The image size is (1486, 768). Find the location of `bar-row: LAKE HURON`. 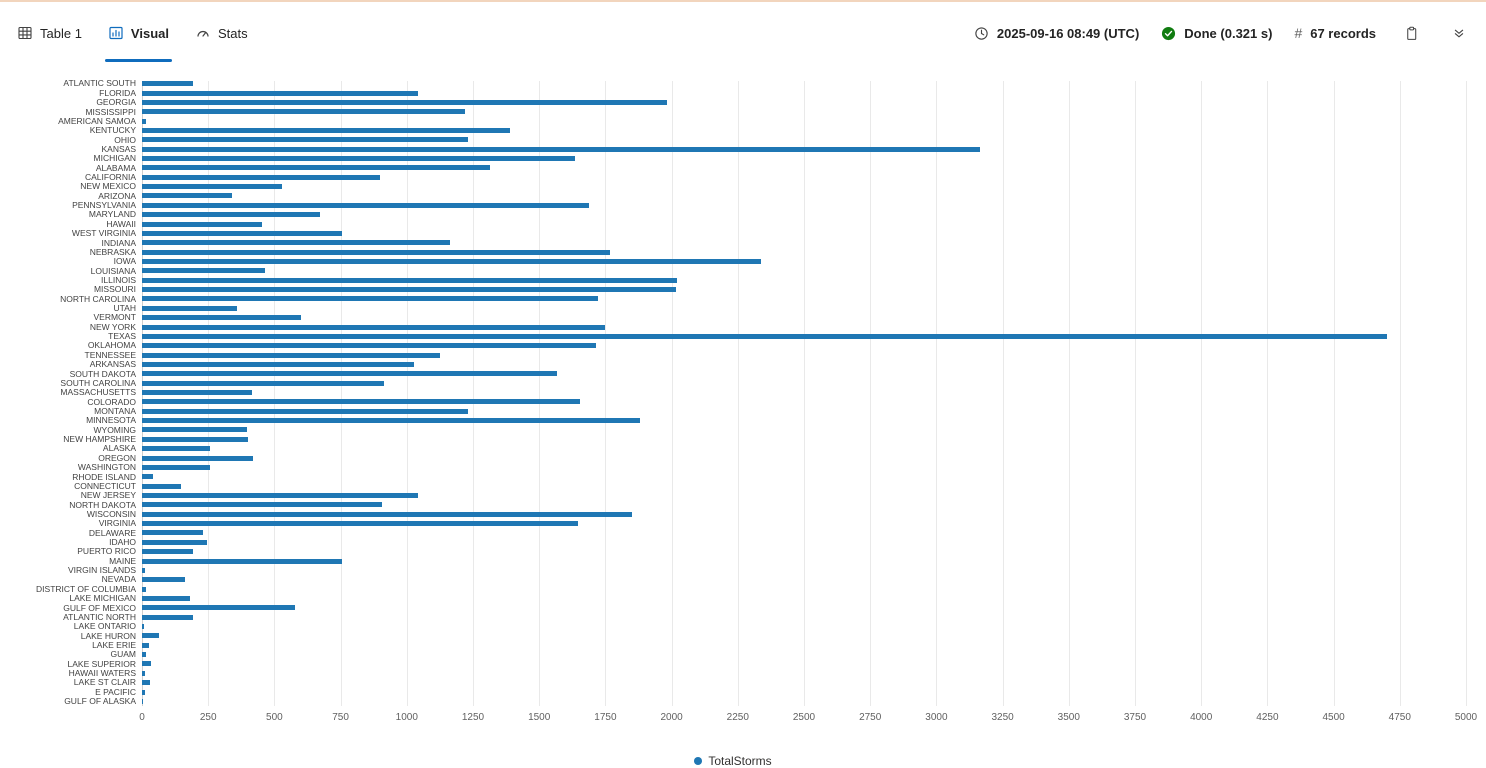

bar-row: LAKE HURON is located at coordinates (733, 635).